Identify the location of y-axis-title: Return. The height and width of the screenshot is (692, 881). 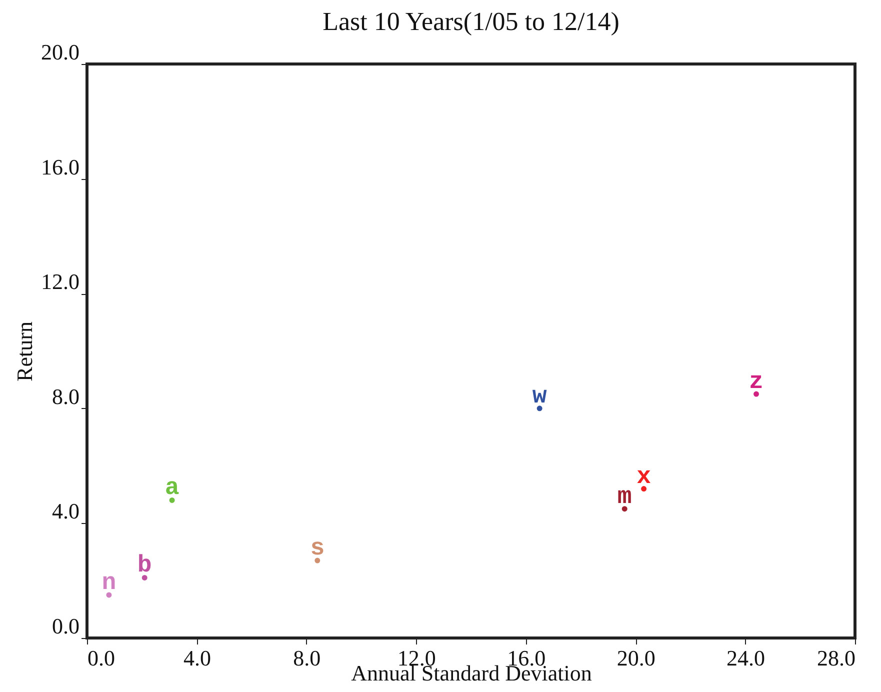
(24, 352).